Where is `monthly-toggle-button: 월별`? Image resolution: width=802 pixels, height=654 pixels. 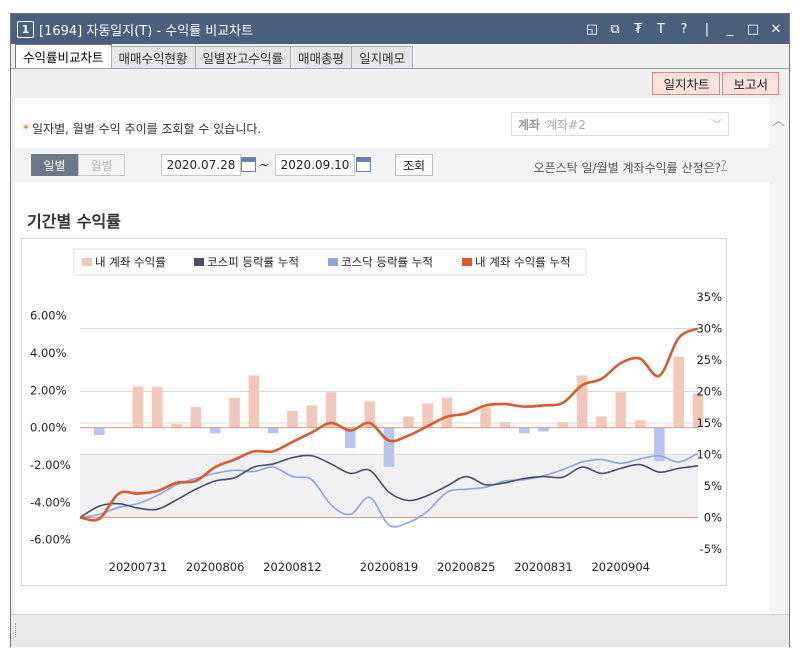 monthly-toggle-button: 월별 is located at coordinates (101, 165).